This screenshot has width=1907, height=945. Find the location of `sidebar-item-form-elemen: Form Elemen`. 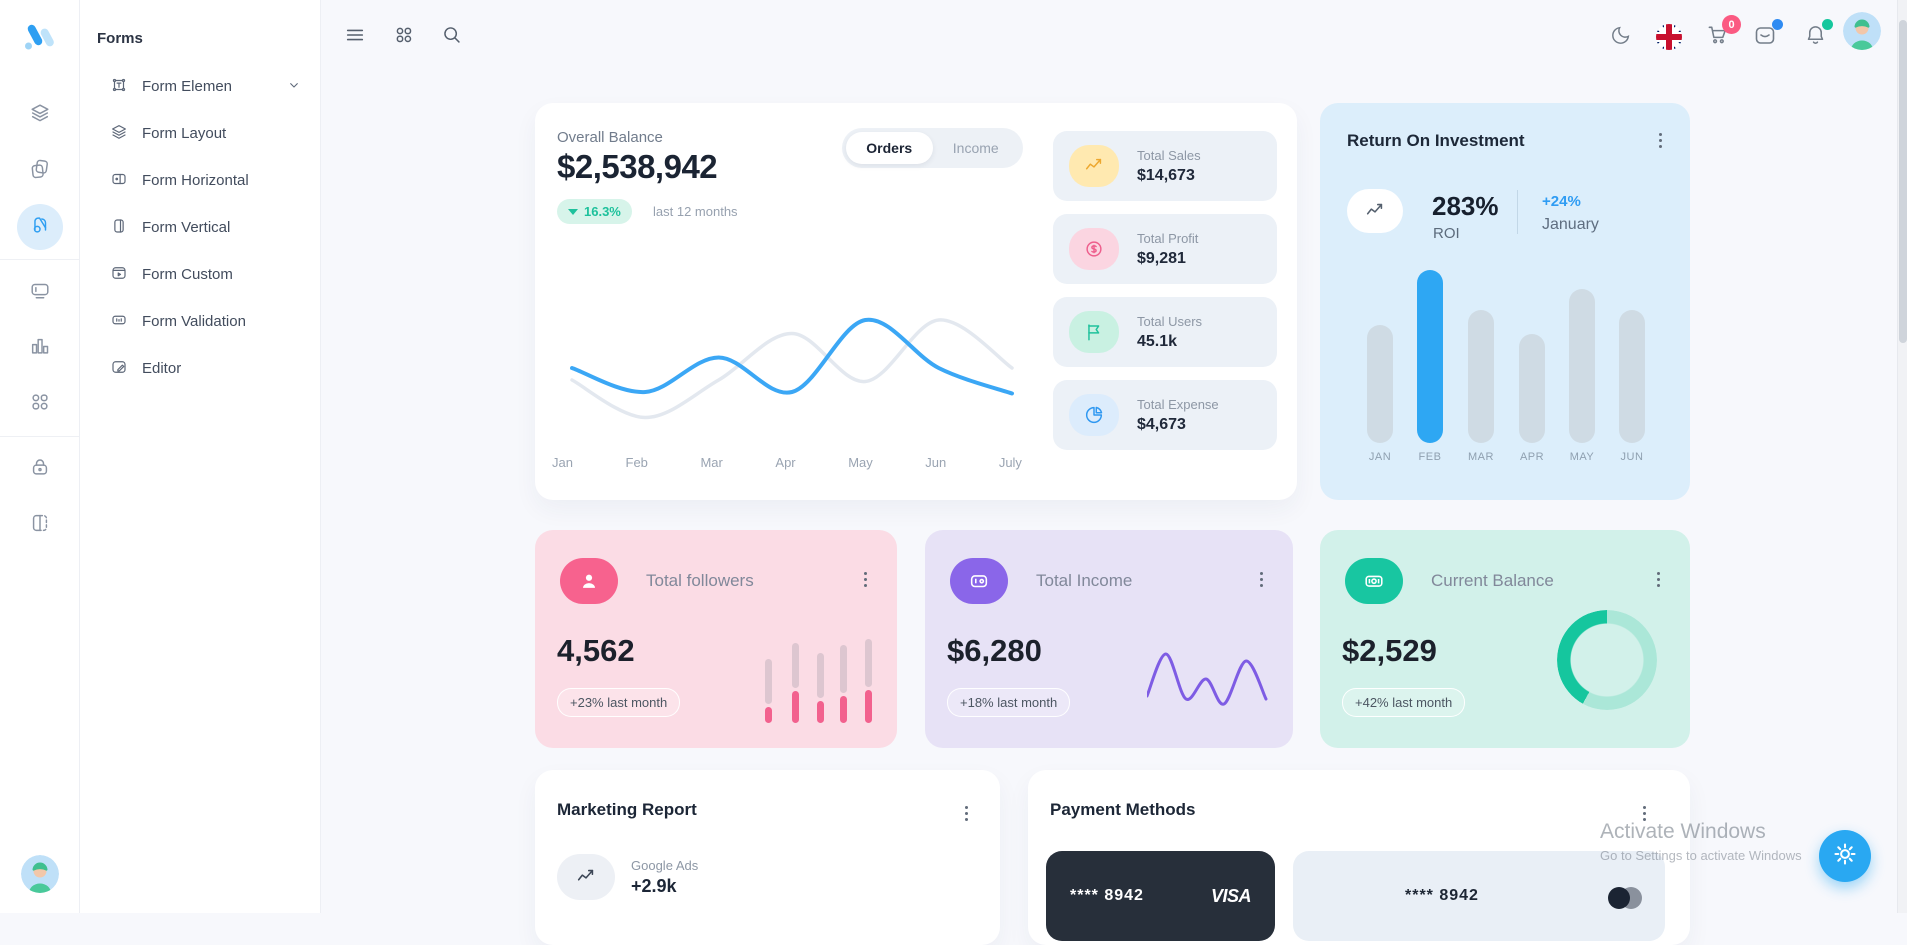

sidebar-item-form-elemen: Form Elemen is located at coordinates (200, 86).